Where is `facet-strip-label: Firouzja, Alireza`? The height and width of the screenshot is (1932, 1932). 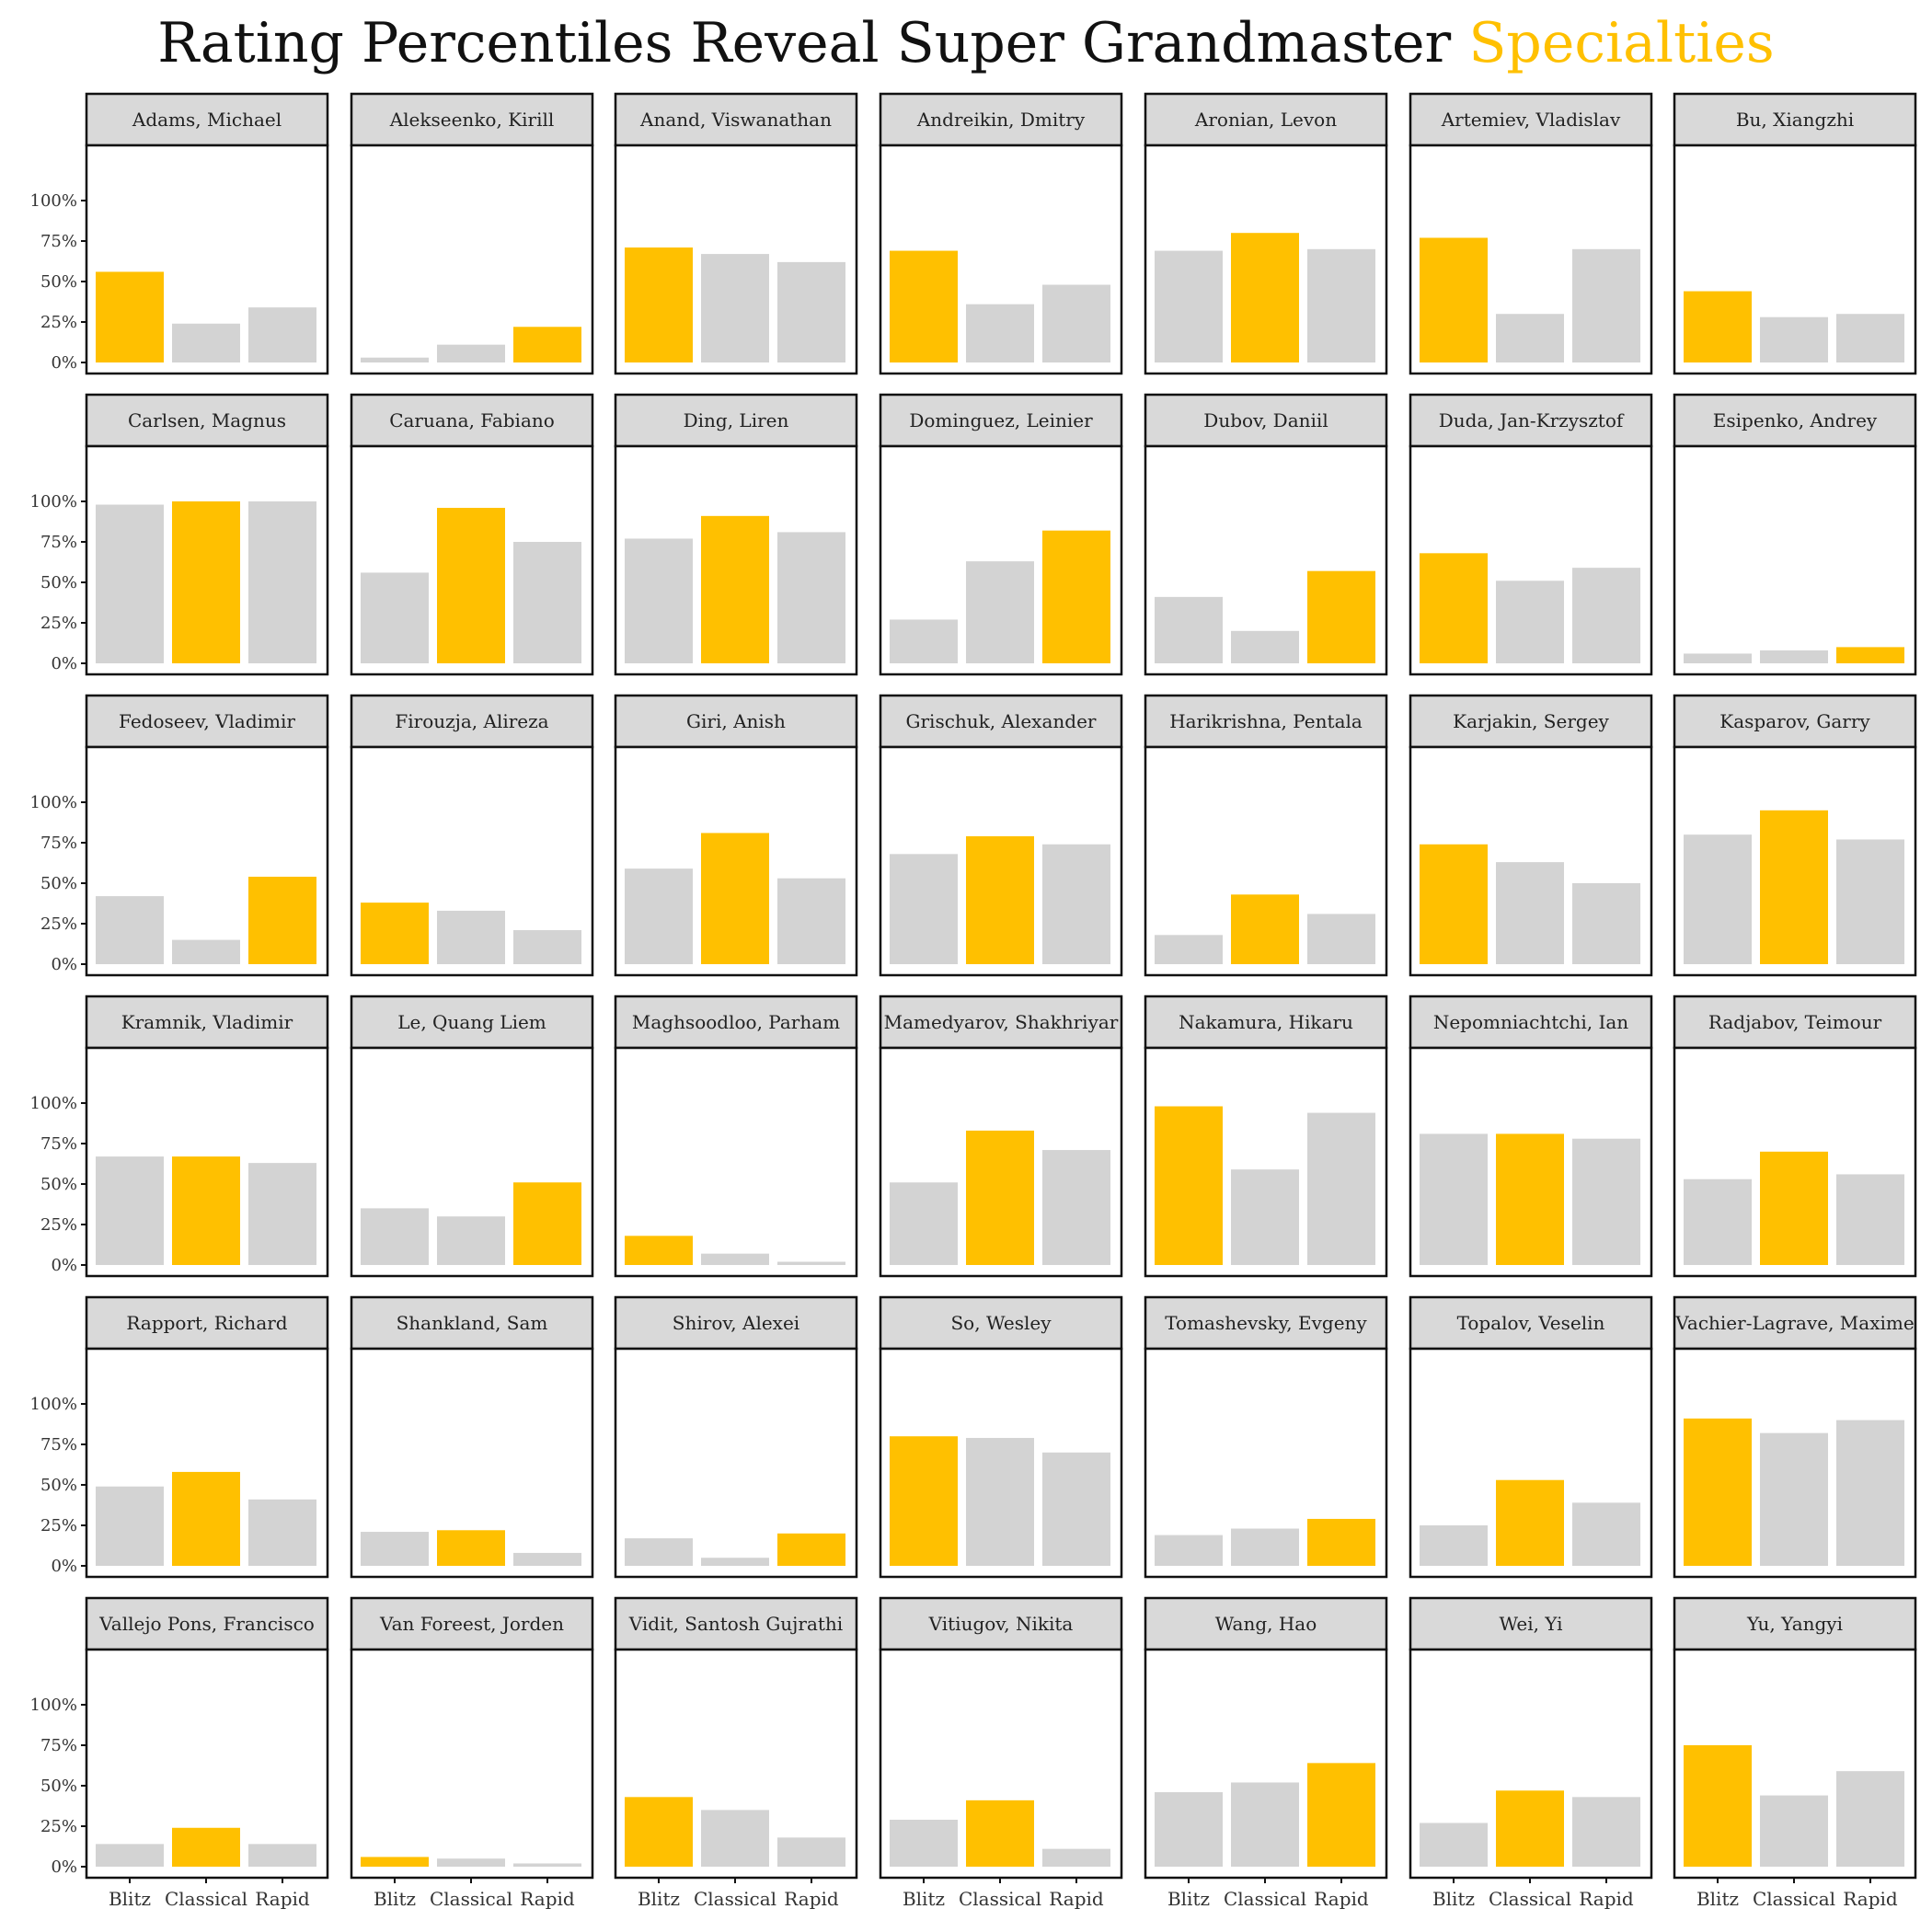 facet-strip-label: Firouzja, Alireza is located at coordinates (471, 721).